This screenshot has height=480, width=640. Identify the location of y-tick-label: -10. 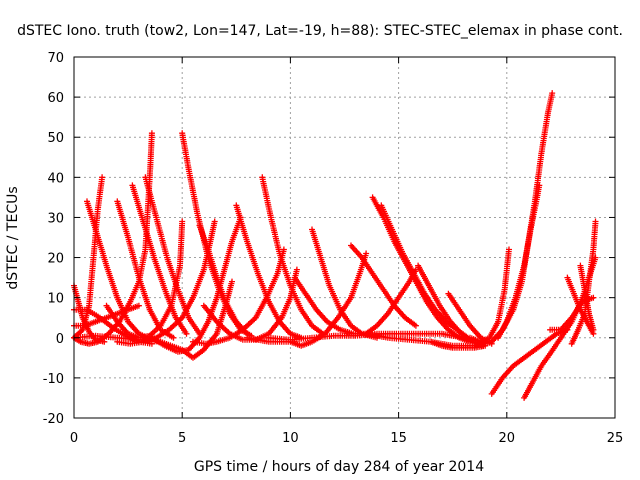
(53, 379).